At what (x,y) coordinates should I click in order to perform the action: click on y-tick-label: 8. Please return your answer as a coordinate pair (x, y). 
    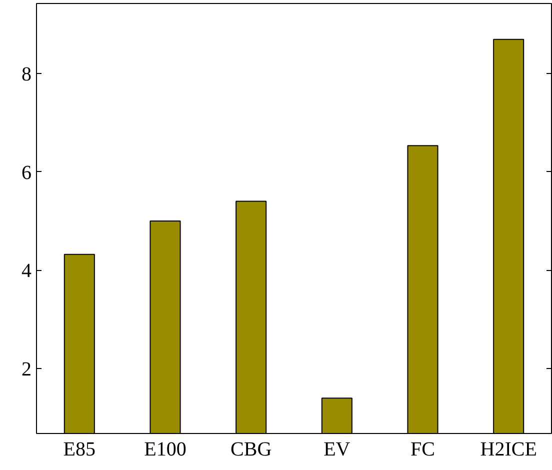
    Looking at the image, I should click on (27, 74).